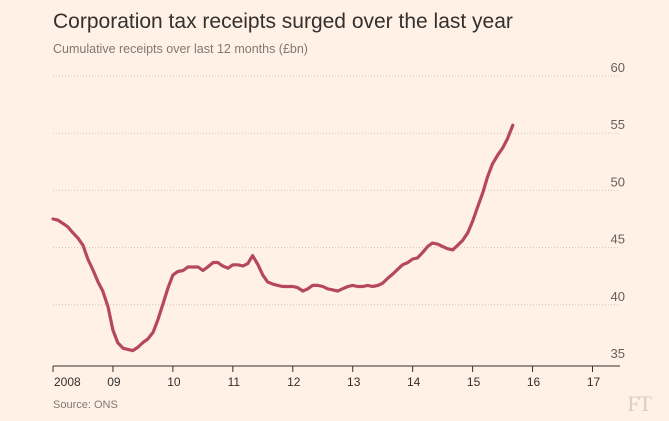  What do you see at coordinates (618, 124) in the screenshot?
I see `y-tick-label: 55` at bounding box center [618, 124].